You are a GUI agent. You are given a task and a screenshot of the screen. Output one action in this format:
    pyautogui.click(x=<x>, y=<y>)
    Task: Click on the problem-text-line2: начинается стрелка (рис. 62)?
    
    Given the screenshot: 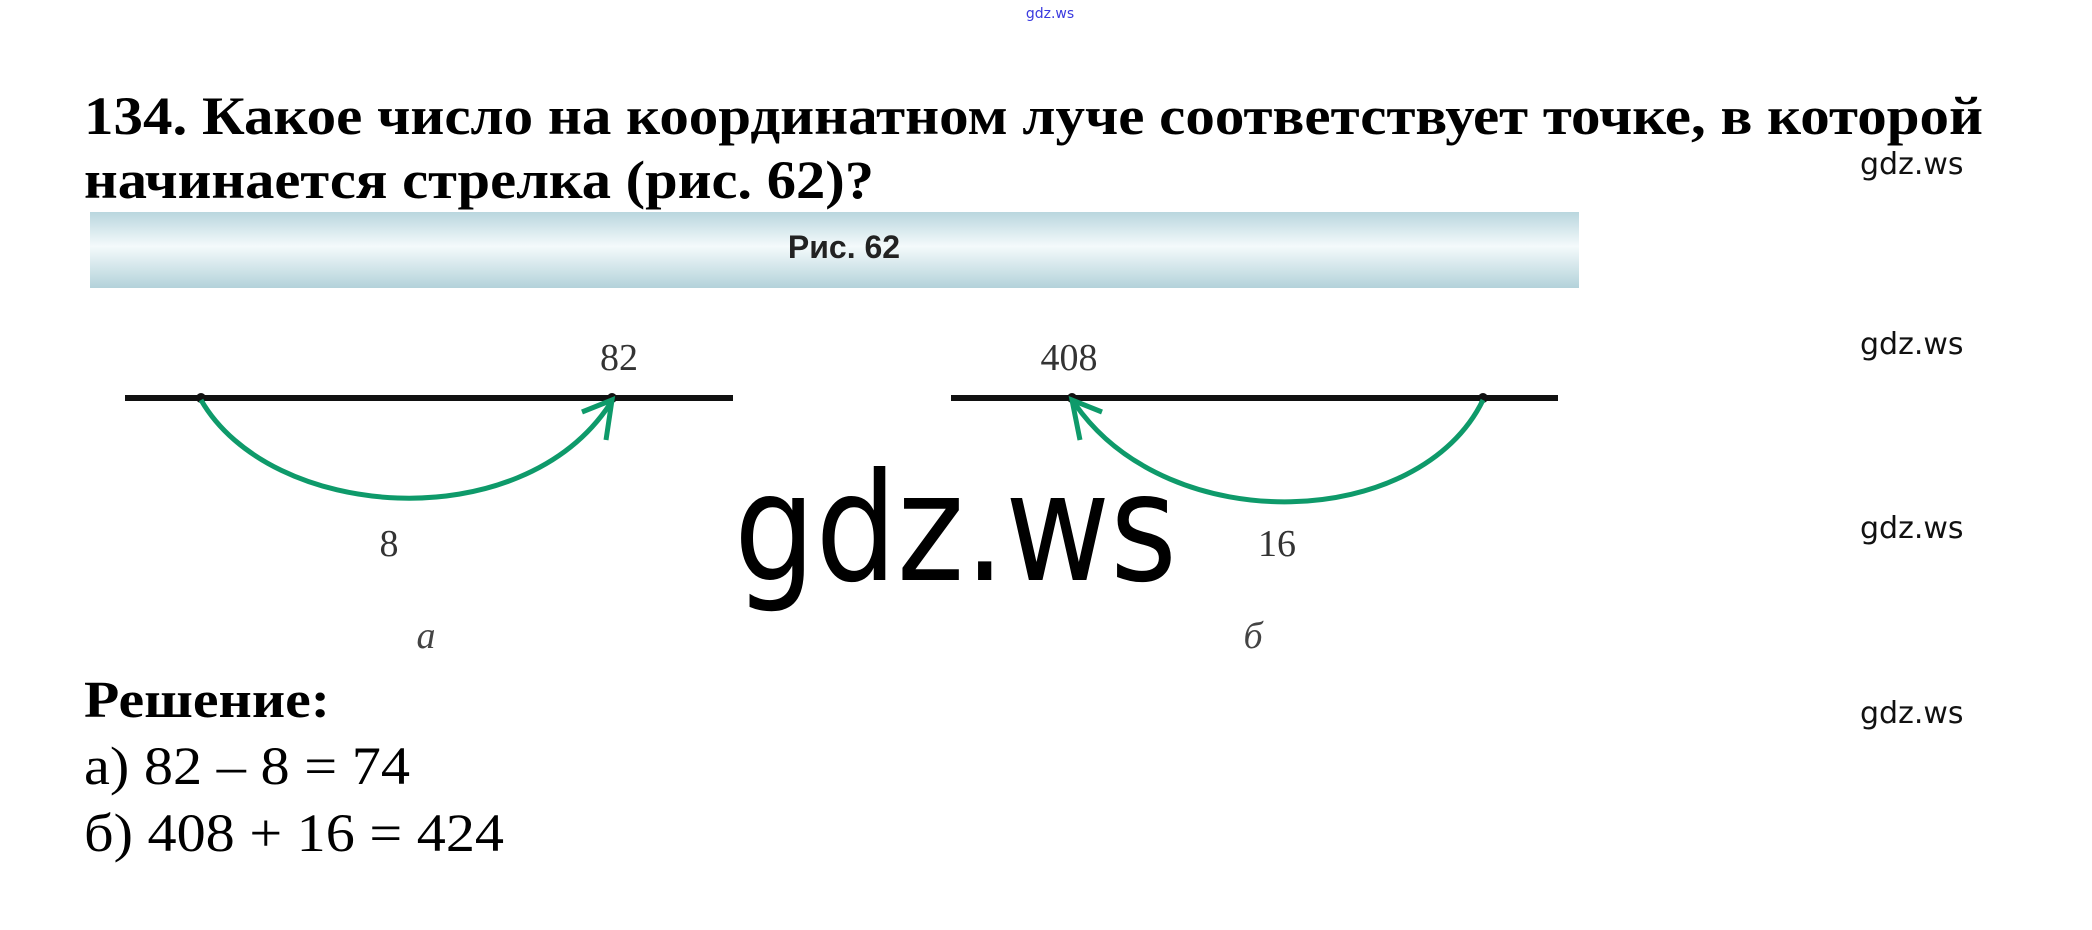 What is the action you would take?
    pyautogui.click(x=479, y=180)
    